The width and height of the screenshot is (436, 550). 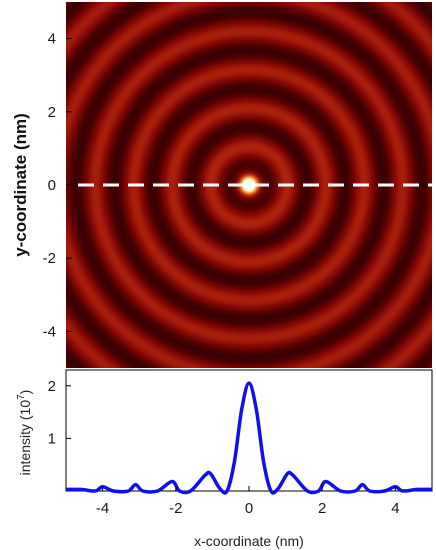 What do you see at coordinates (24, 433) in the screenshot?
I see `profile-y-axis-label: intensity (107)` at bounding box center [24, 433].